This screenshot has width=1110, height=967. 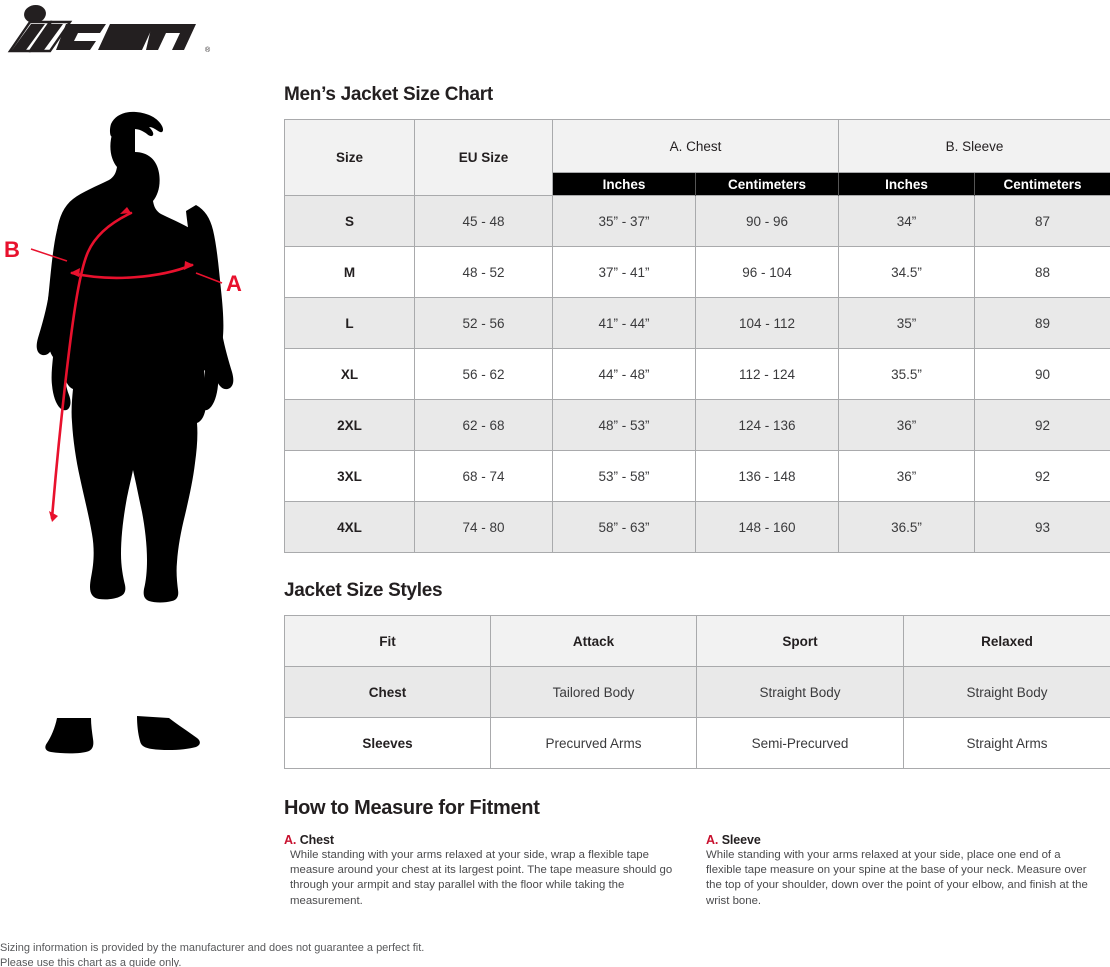 What do you see at coordinates (349, 425) in the screenshot?
I see `cell-size: 2XL` at bounding box center [349, 425].